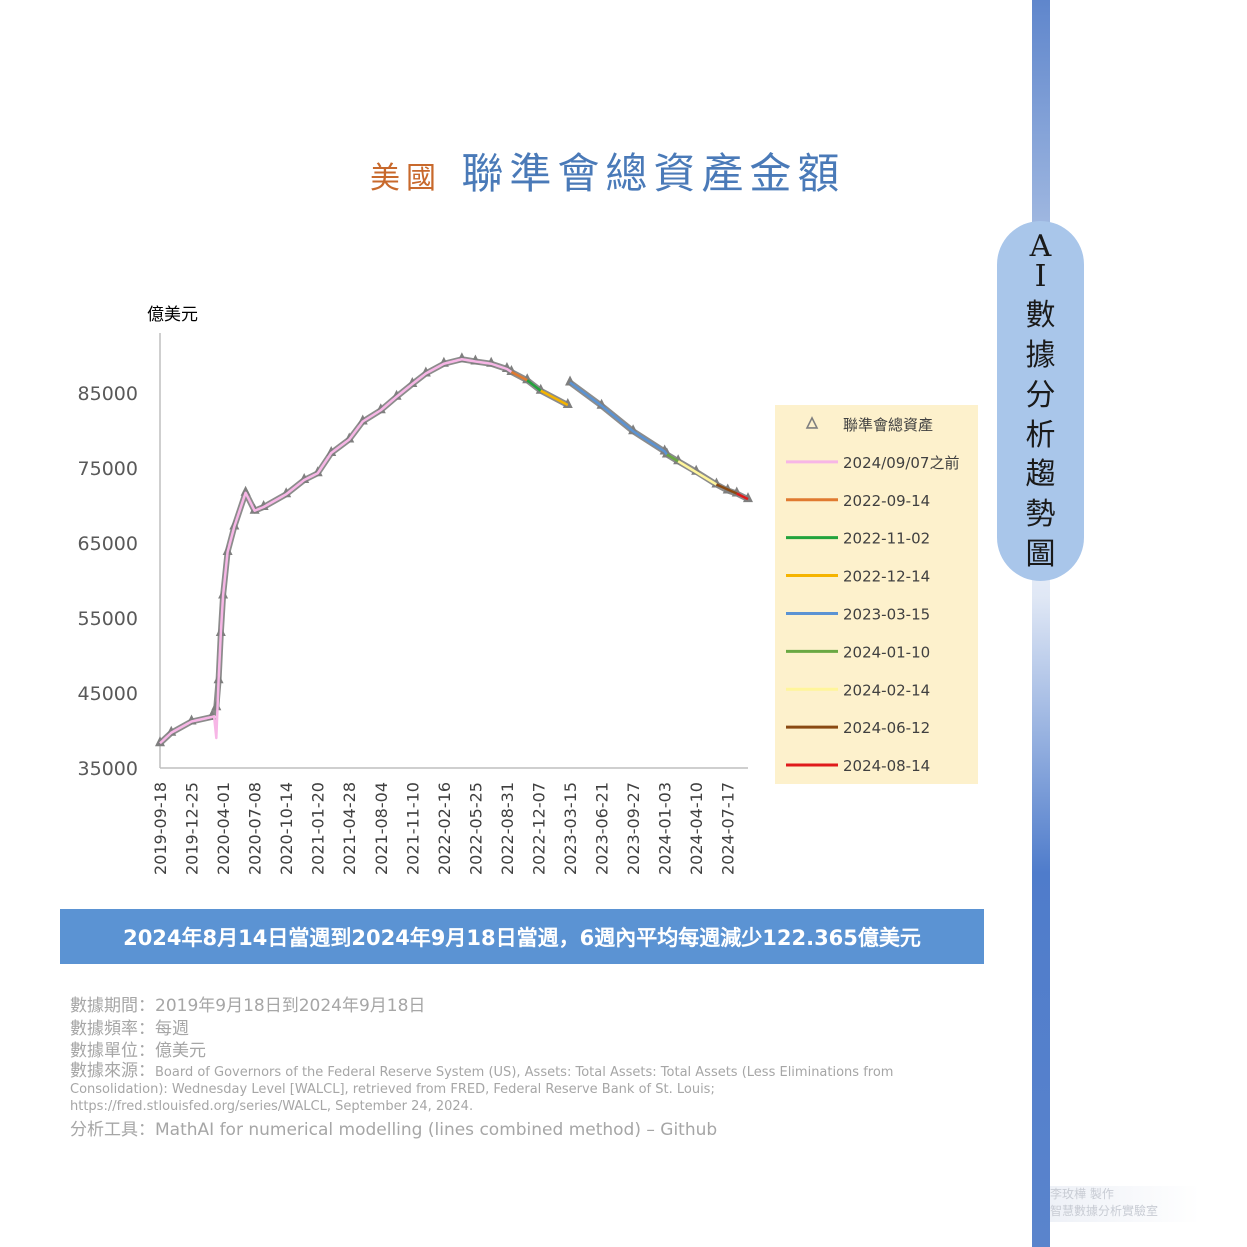 This screenshot has height=1247, width=1247. I want to click on x-tick-label: 2021-04-28, so click(349, 828).